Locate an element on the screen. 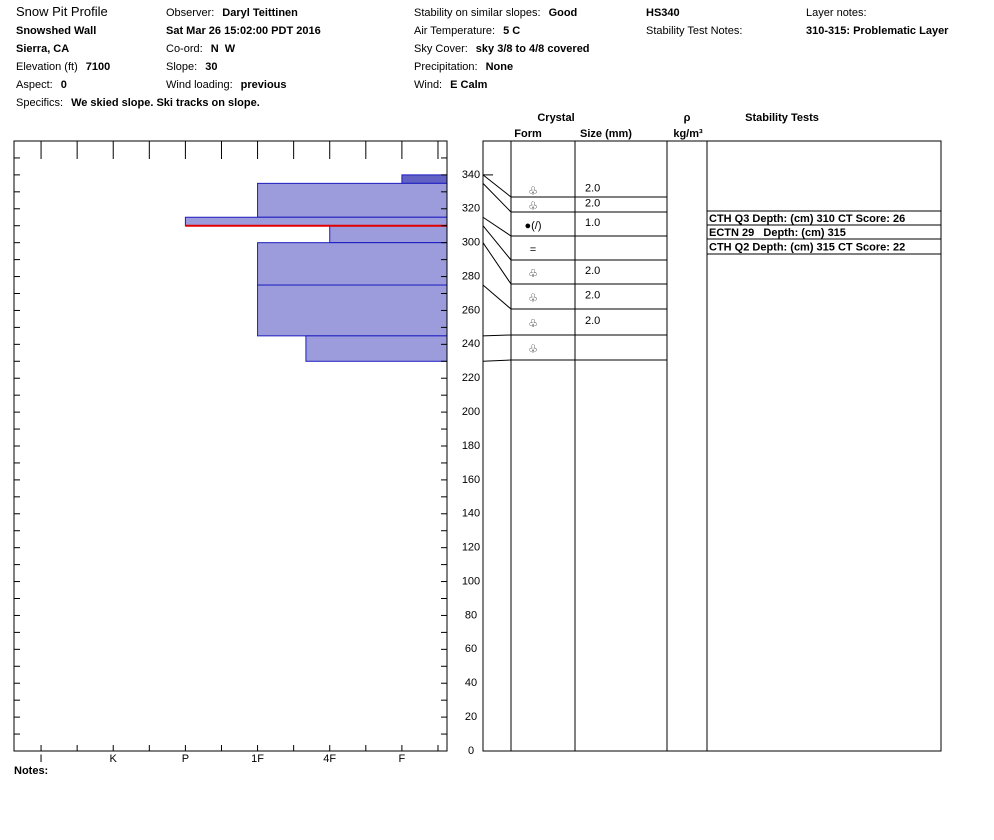 Image resolution: width=994 pixels, height=840 pixels. y-tick-label: 220 is located at coordinates (471, 378).